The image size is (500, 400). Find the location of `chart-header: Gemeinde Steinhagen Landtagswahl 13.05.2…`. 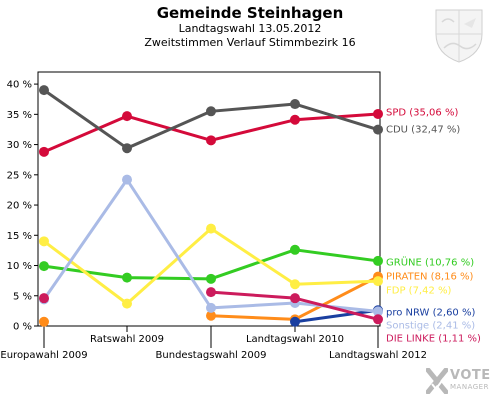

chart-header: Gemeinde Steinhagen Landtagswahl 13.05.2… is located at coordinates (250, 27).